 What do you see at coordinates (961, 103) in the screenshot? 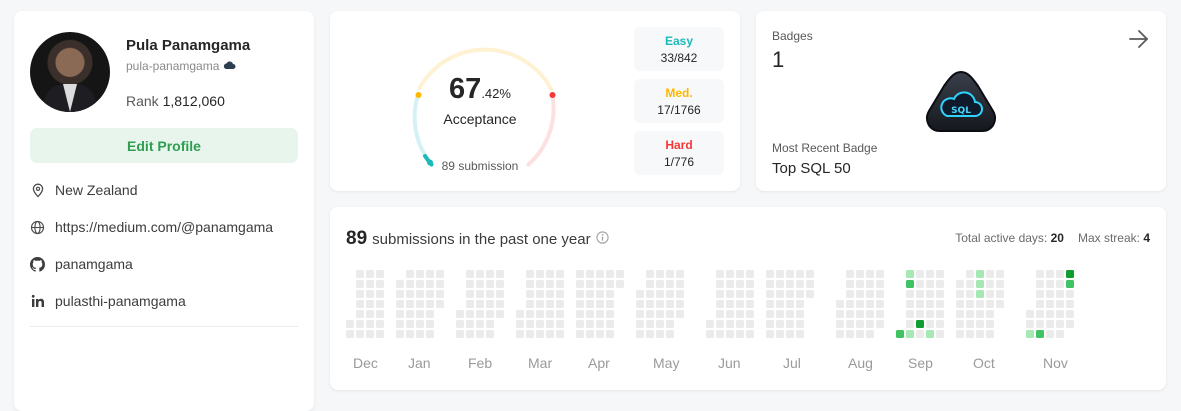
I see `sql-badge-icon: SQL` at bounding box center [961, 103].